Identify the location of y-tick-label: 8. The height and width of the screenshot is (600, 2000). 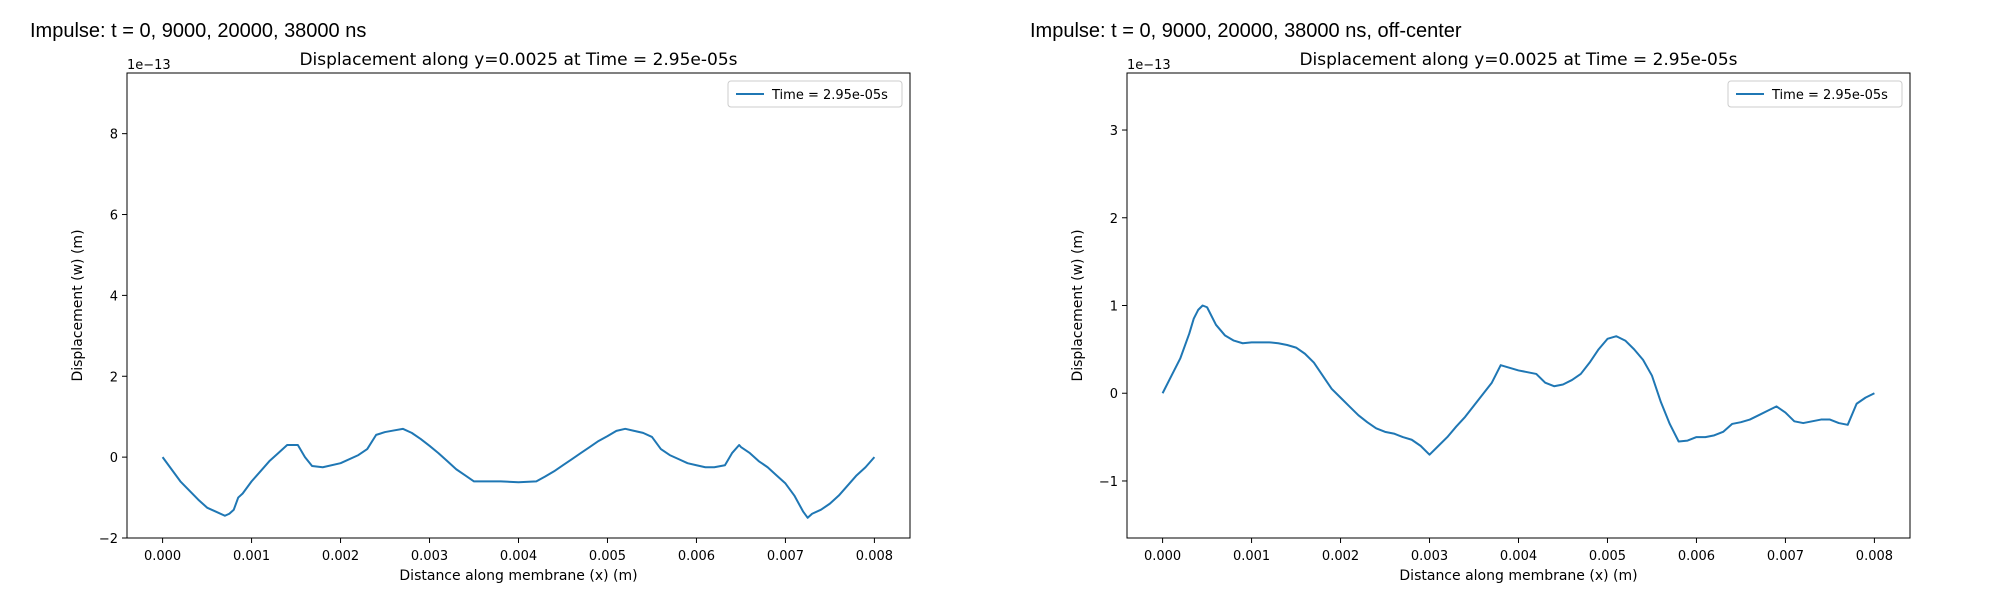
(114, 135).